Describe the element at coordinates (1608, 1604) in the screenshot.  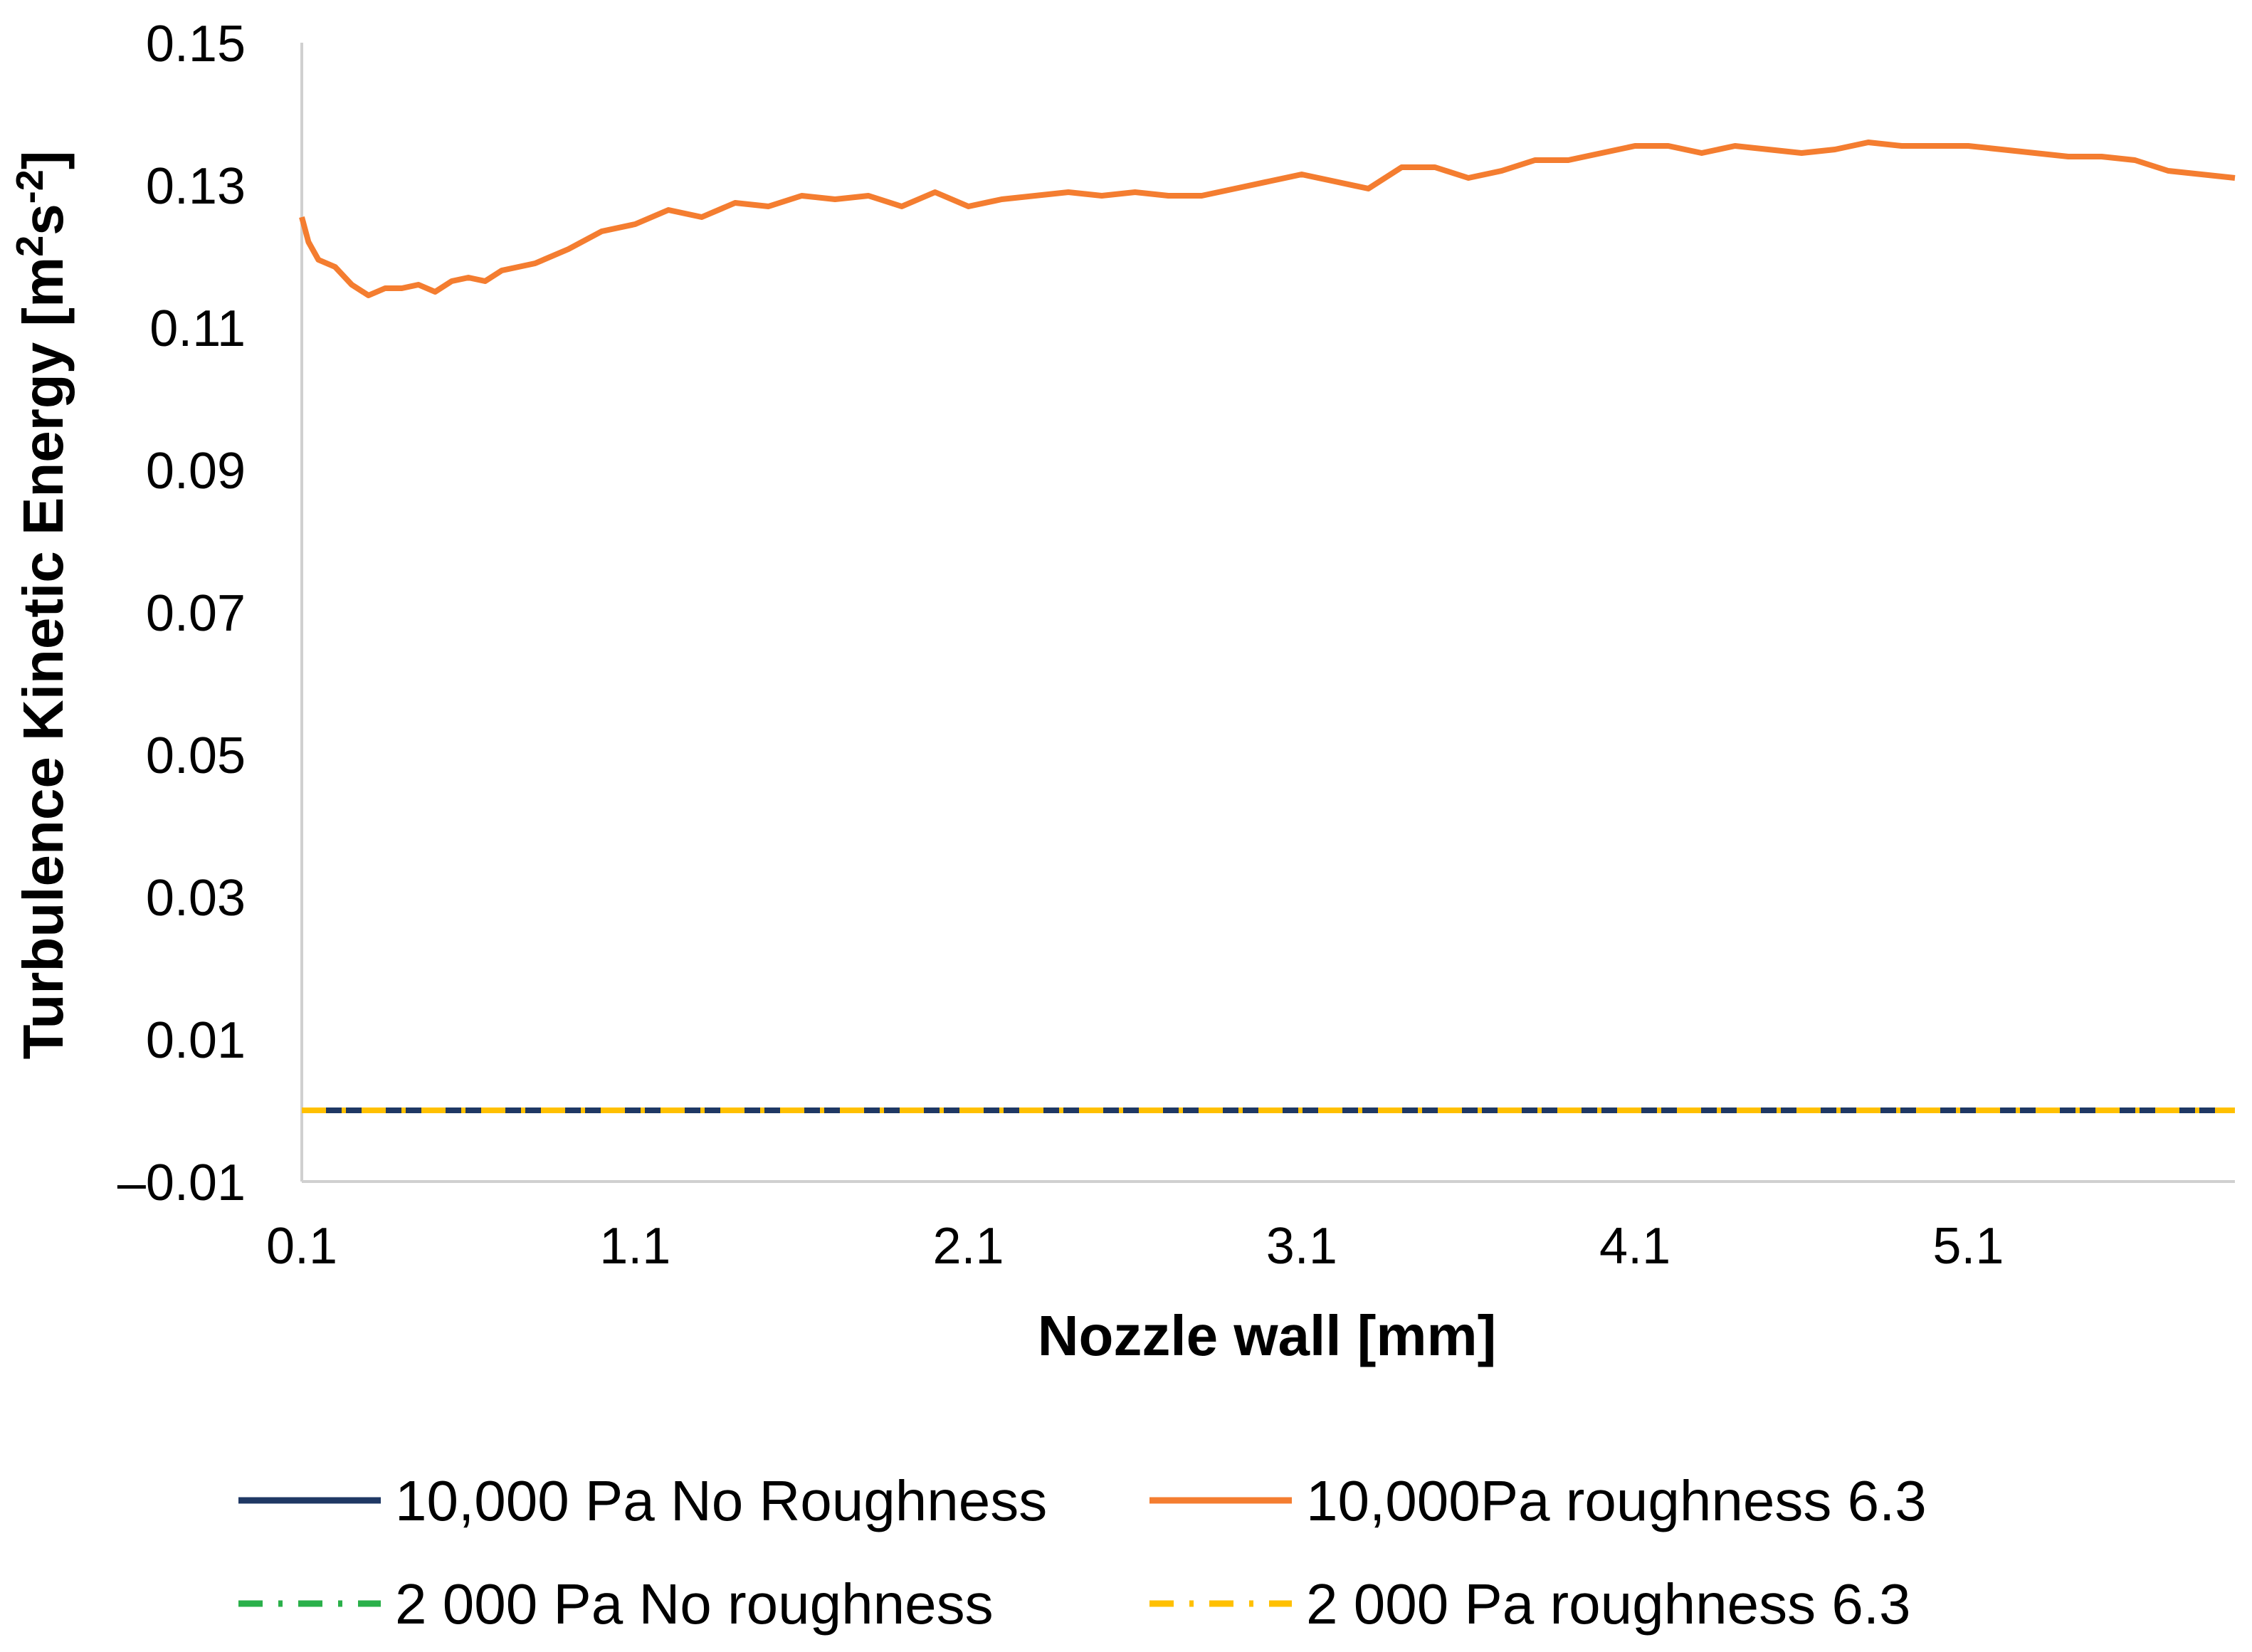
I see `legend-label: 2 000 Pa roughness 6.3` at that location.